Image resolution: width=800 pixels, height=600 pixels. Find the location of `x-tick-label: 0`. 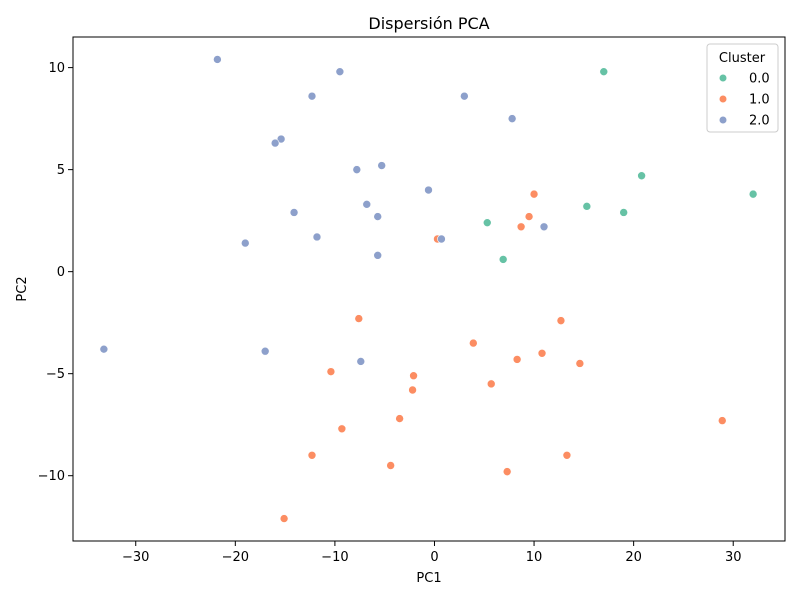

x-tick-label: 0 is located at coordinates (434, 557).